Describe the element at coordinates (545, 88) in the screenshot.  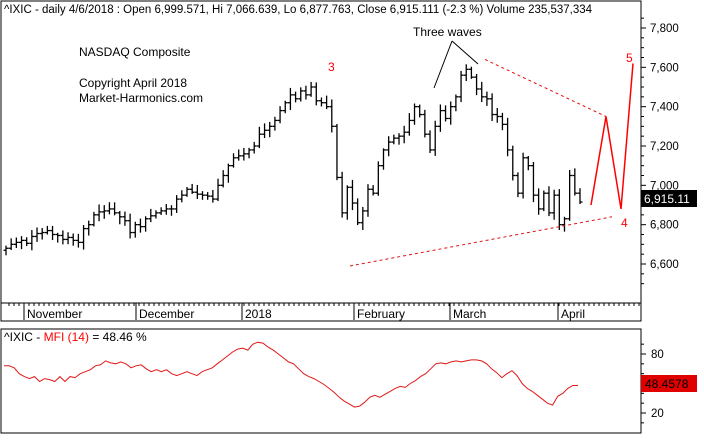
I see `upper-trendline` at that location.